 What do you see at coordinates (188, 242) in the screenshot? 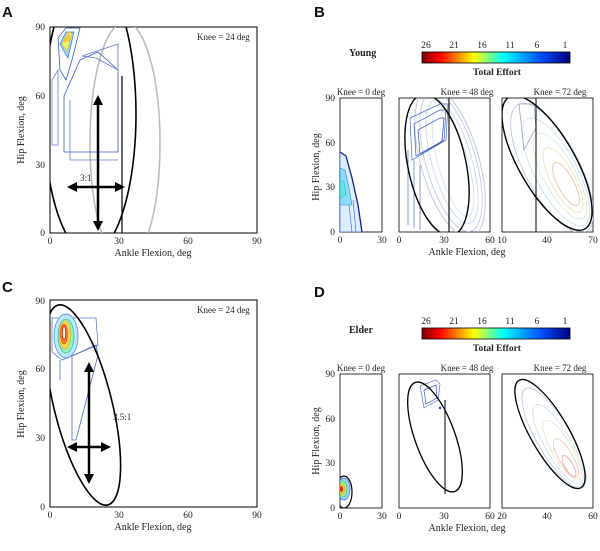
I see `x-tick-a: 60` at bounding box center [188, 242].